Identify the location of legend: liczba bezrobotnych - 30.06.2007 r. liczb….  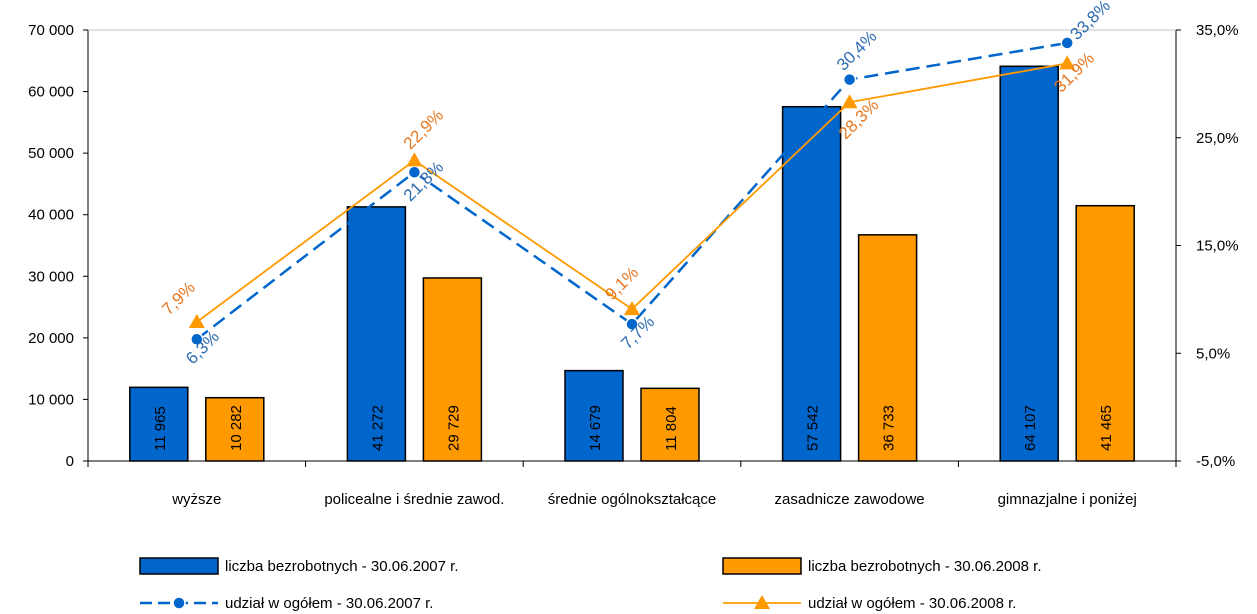
(590, 584).